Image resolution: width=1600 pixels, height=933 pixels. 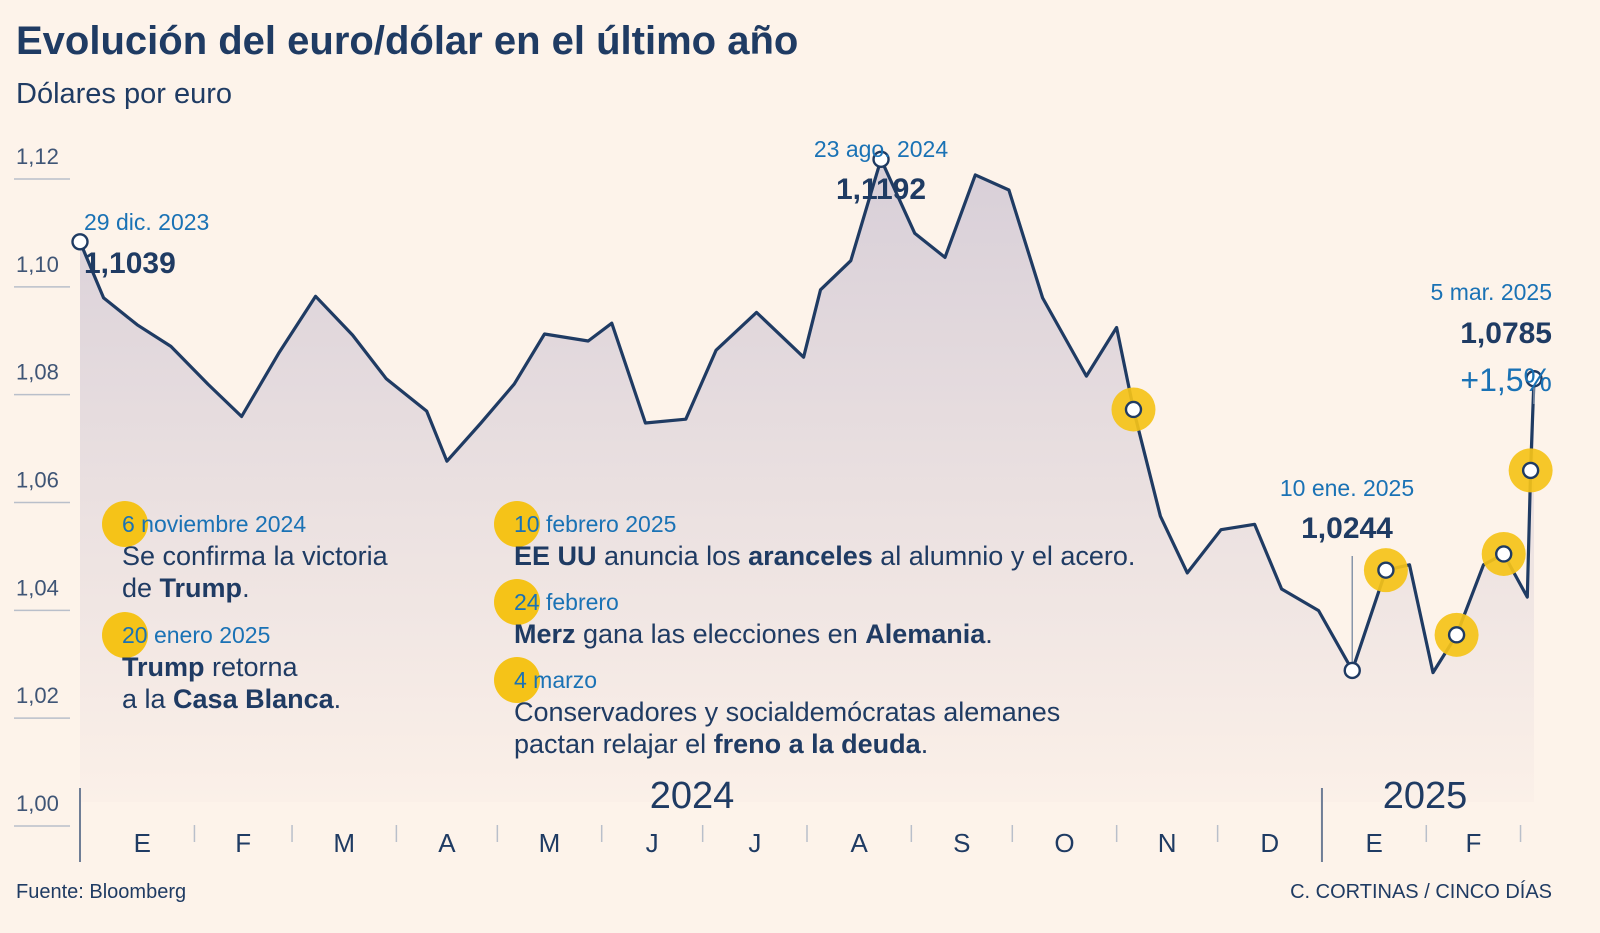 I want to click on chart-subtitle: Dólares por euro, so click(x=124, y=94).